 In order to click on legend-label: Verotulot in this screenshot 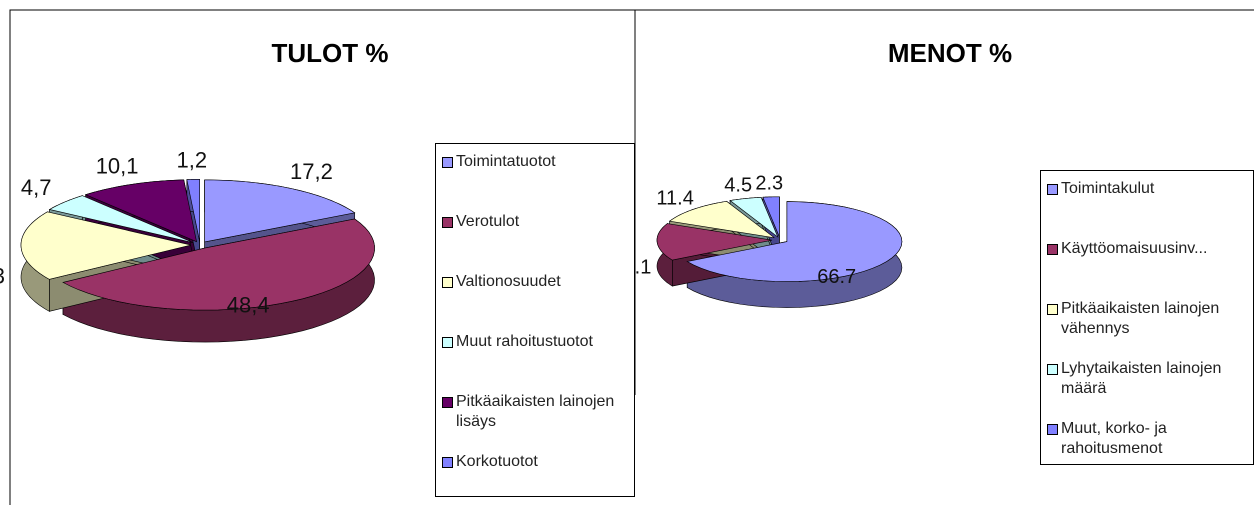, I will do `click(488, 221)`.